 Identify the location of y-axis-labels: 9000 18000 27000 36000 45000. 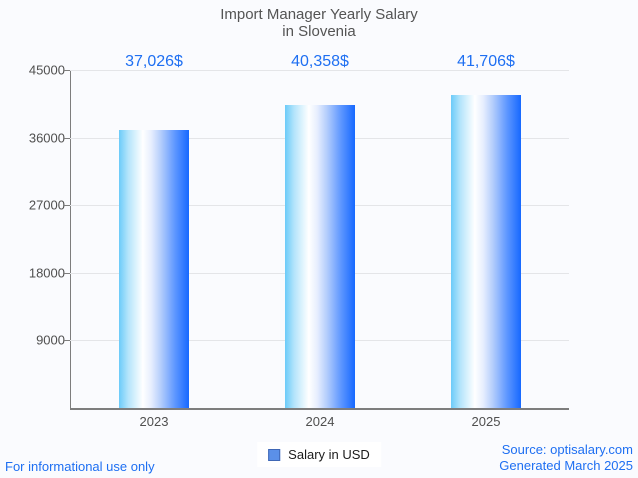
(32, 235).